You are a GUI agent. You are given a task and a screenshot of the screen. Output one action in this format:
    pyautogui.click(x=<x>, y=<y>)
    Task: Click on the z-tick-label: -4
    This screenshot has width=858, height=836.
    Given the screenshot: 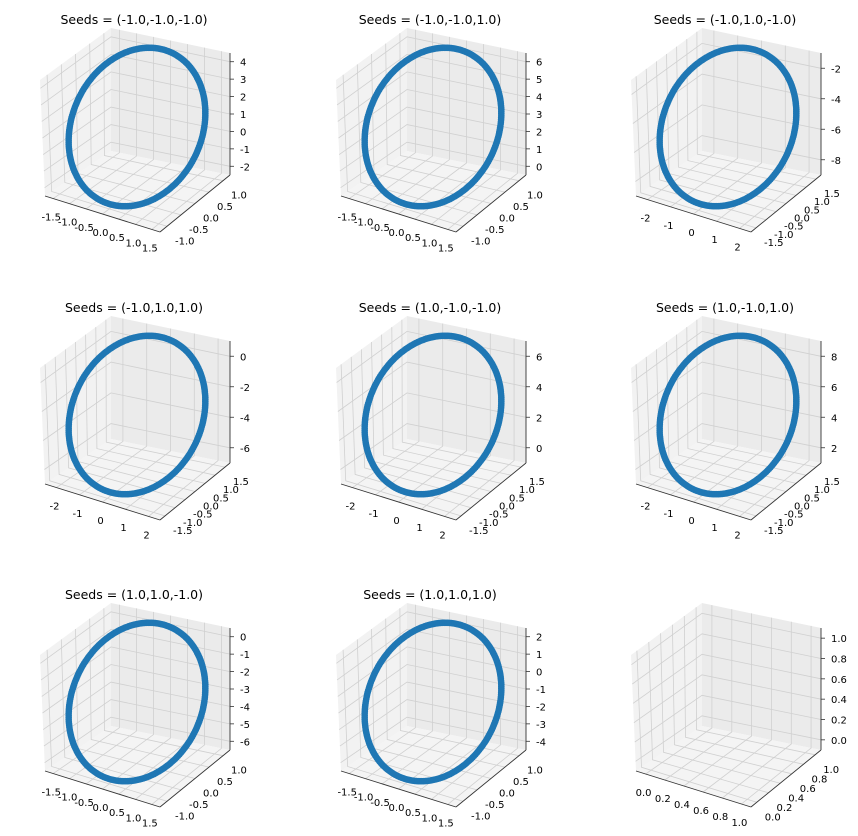 What is the action you would take?
    pyautogui.click(x=541, y=742)
    